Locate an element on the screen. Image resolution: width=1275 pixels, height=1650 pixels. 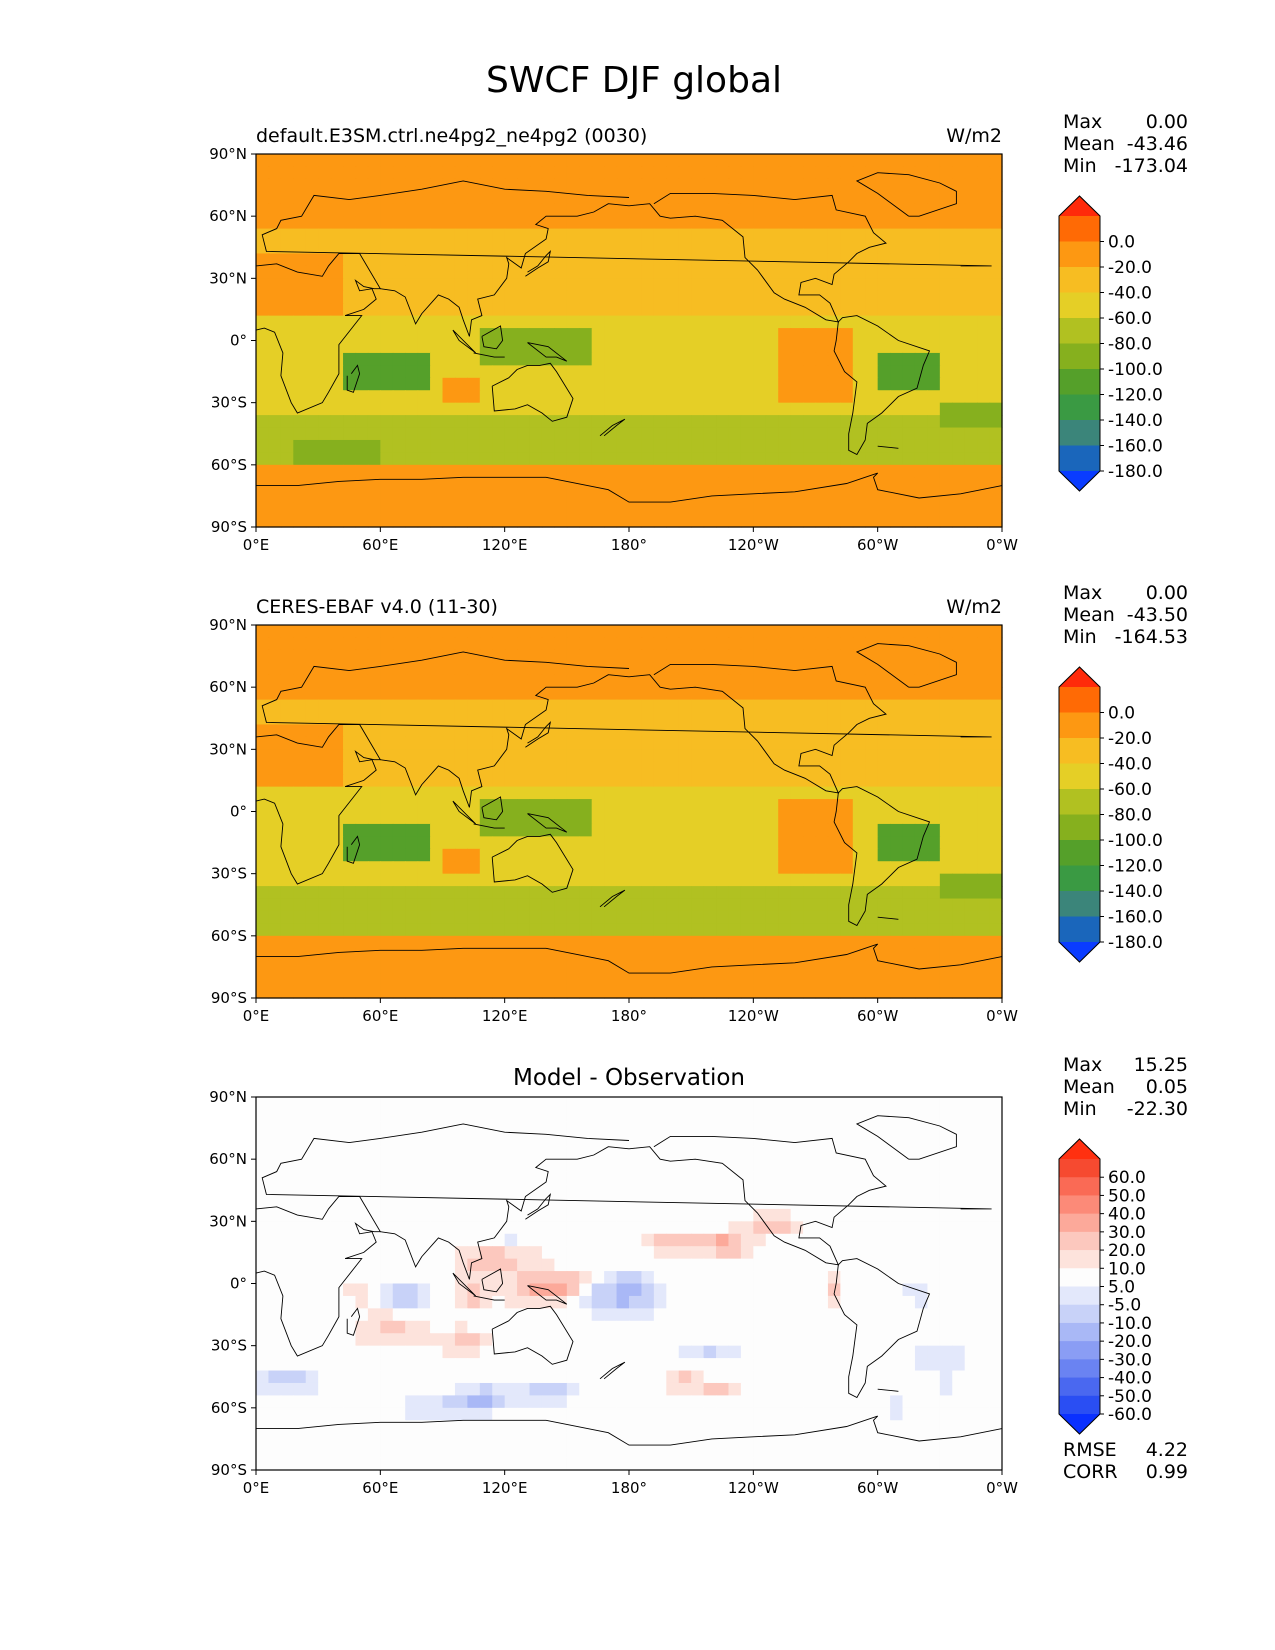
coastline is located at coordinates (906, 194).